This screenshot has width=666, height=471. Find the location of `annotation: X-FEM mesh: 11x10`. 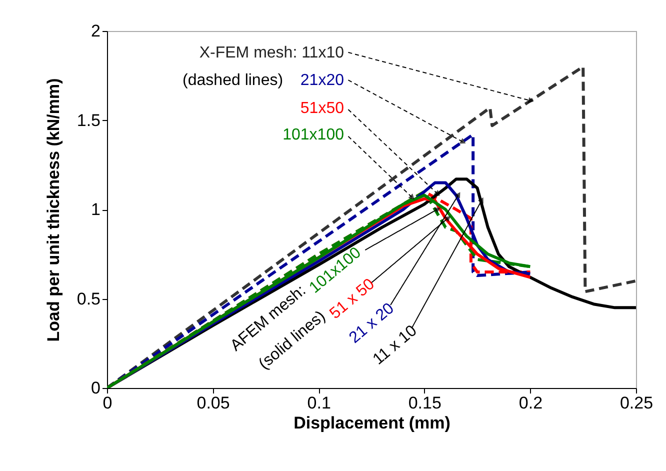

annotation: X-FEM mesh: 11x10 is located at coordinates (271, 53).